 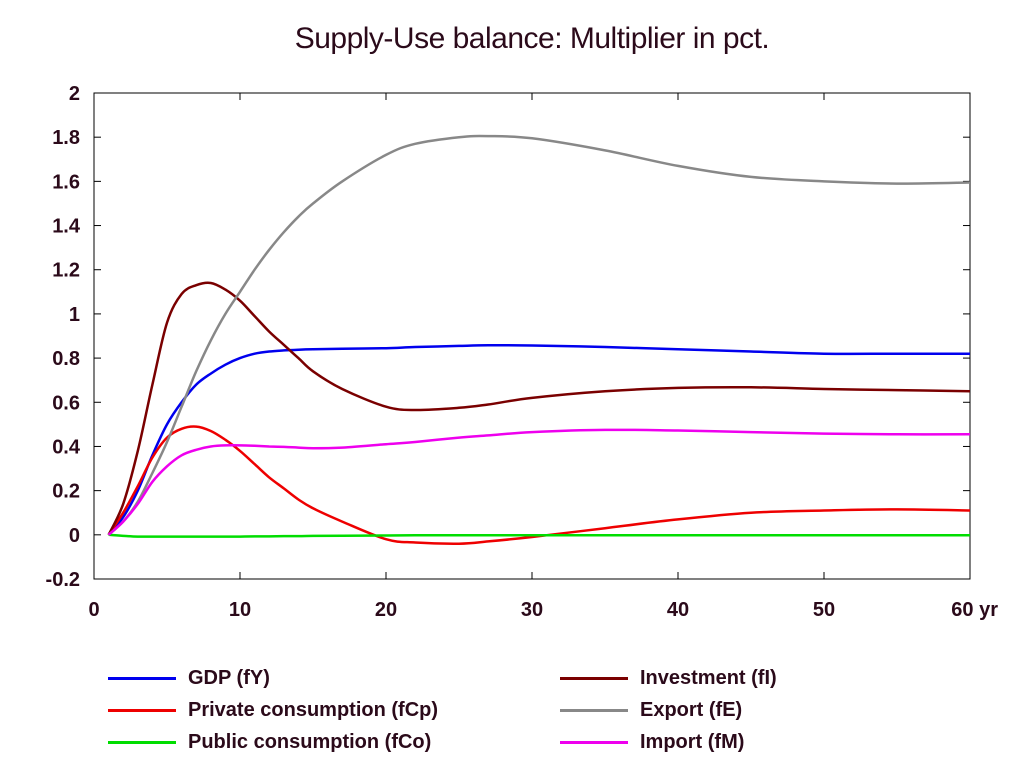 I want to click on series-line-import, so click(x=539, y=482).